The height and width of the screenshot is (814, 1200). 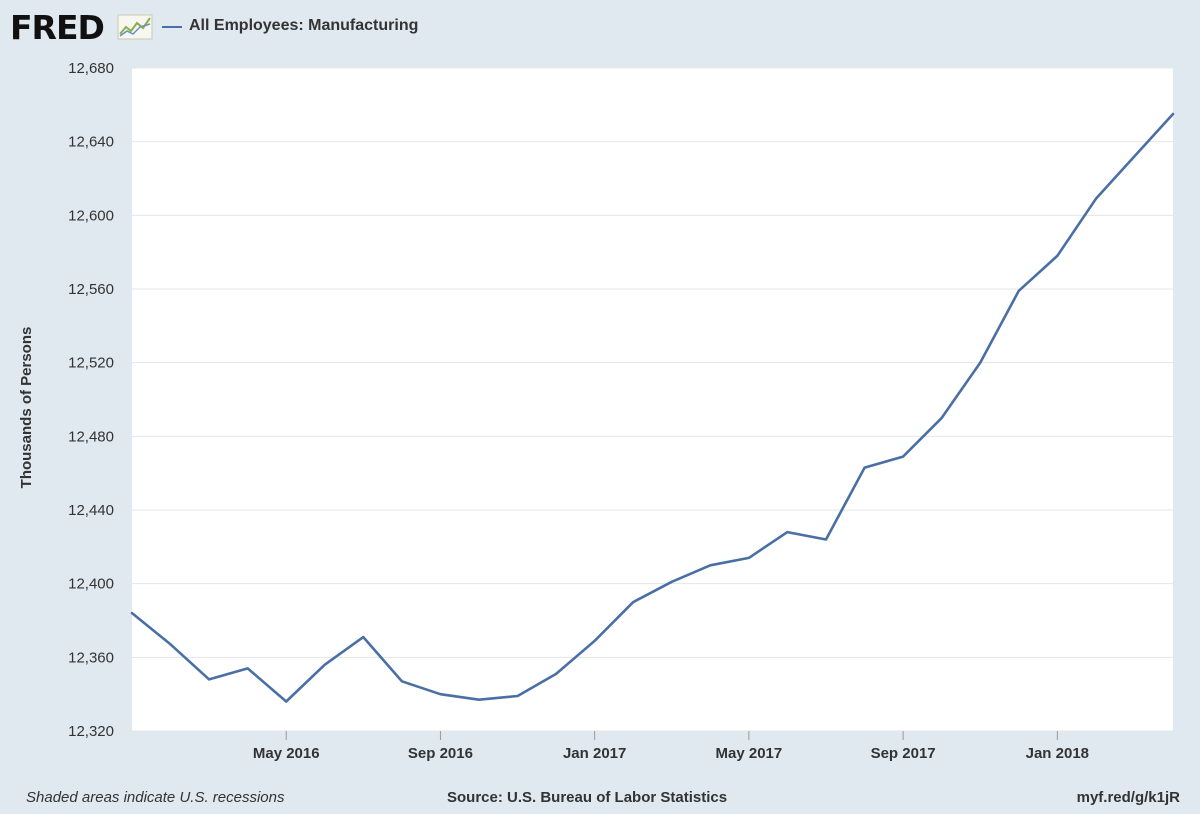 What do you see at coordinates (91, 215) in the screenshot?
I see `y-tick-label: 12,600` at bounding box center [91, 215].